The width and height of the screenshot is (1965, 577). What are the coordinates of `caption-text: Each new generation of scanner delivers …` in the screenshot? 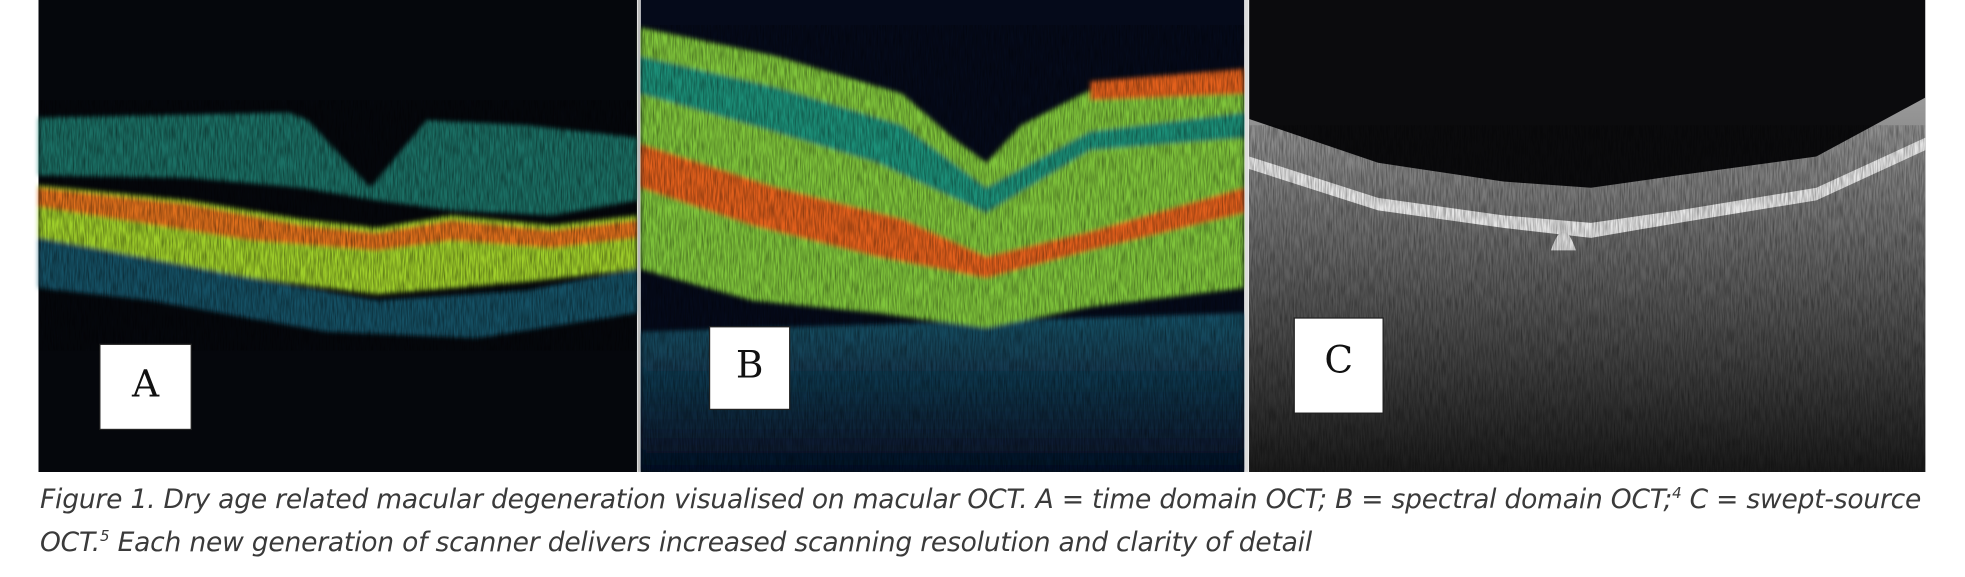 It's located at (711, 542).